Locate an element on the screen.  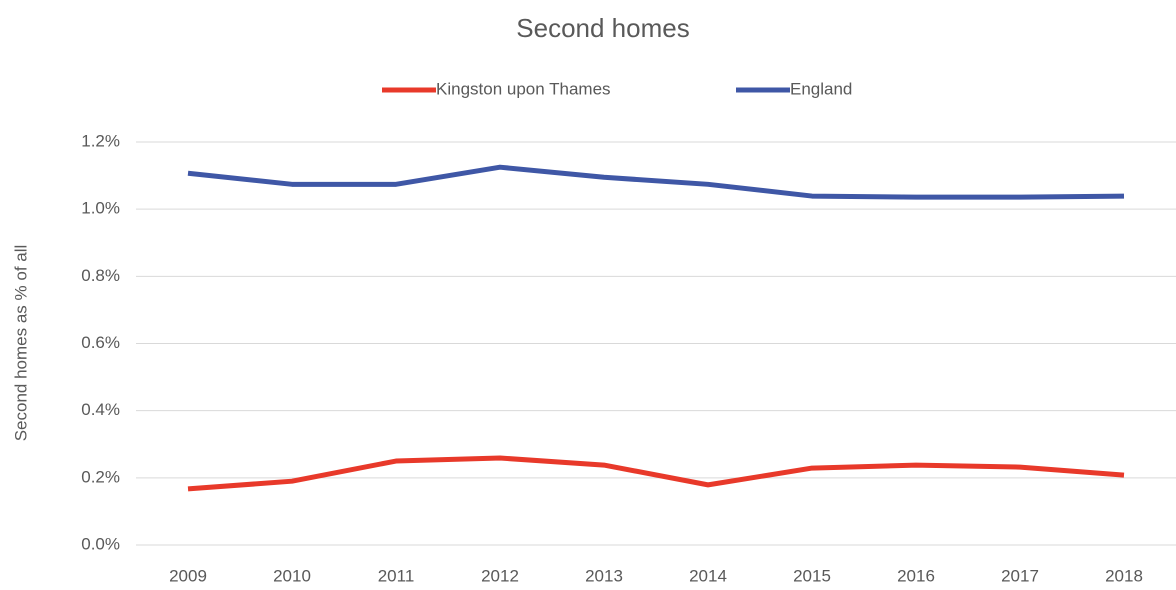
x-tick-label: 2017 is located at coordinates (1020, 575).